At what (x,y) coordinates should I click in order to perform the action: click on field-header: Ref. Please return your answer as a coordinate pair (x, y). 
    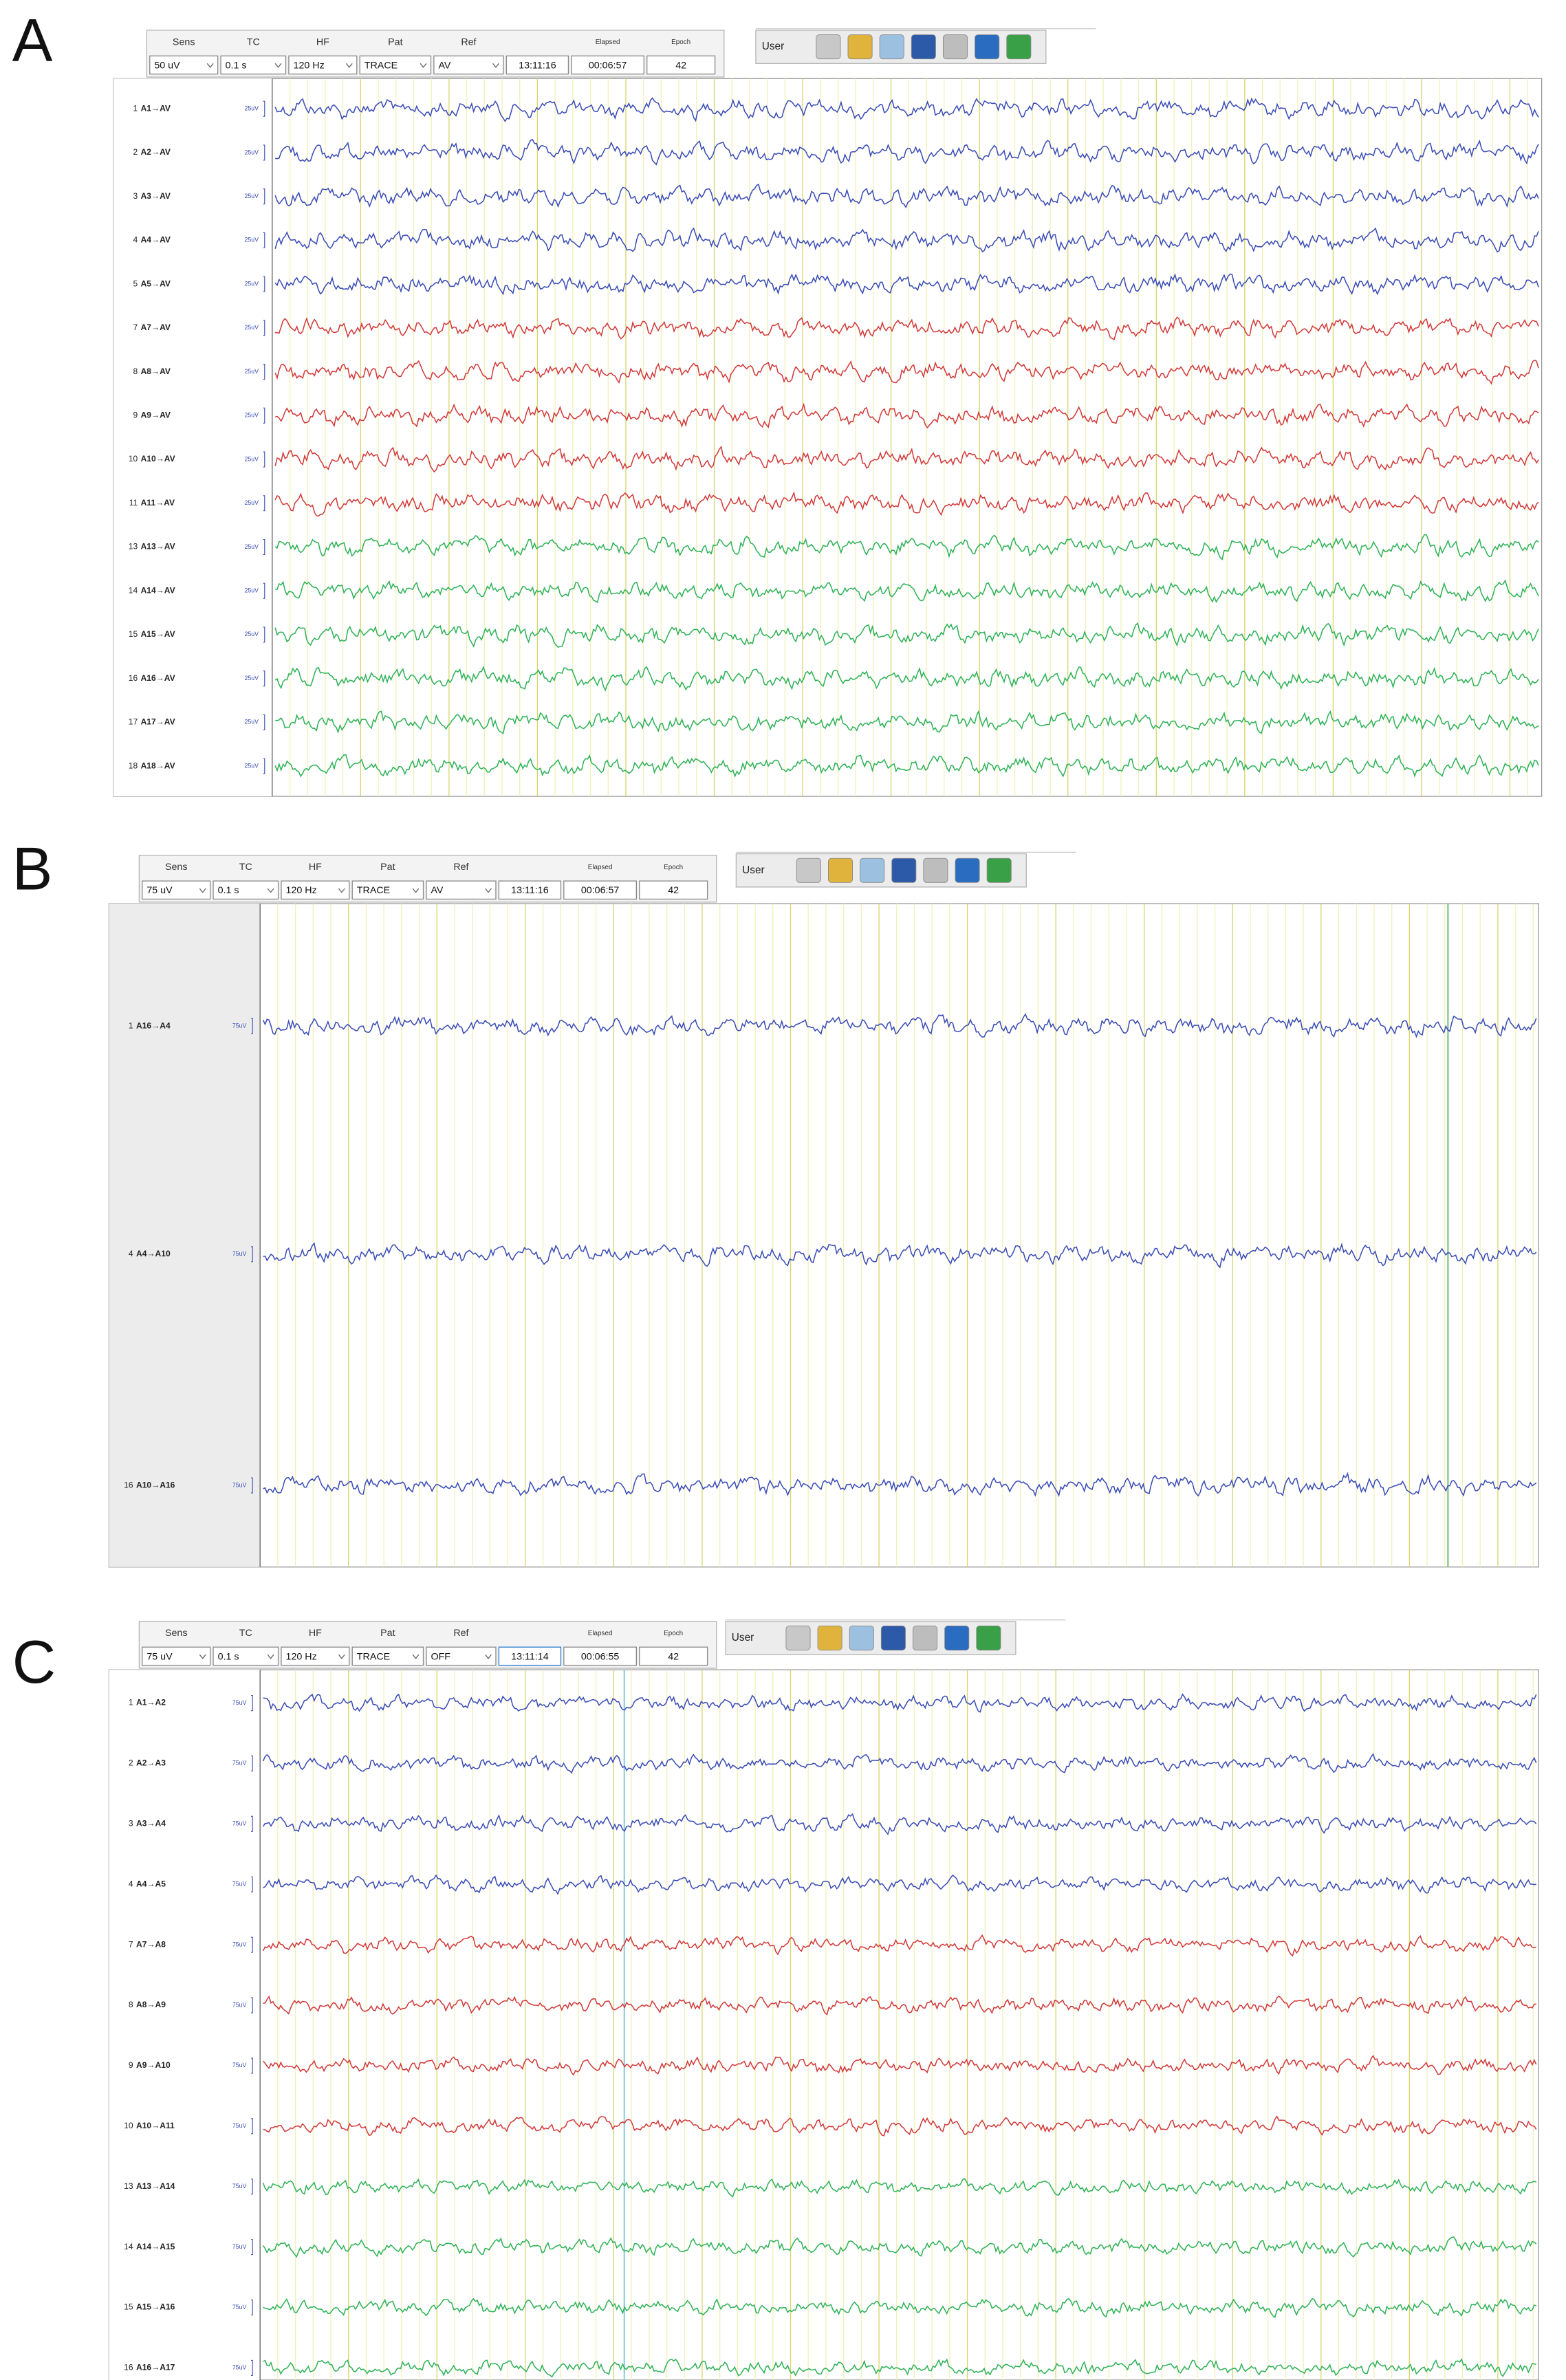
    Looking at the image, I should click on (461, 1633).